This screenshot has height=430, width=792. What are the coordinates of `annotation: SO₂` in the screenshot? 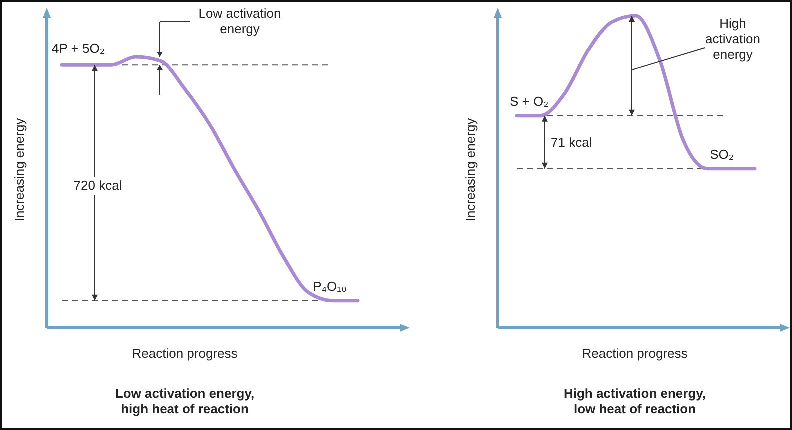 It's located at (722, 154).